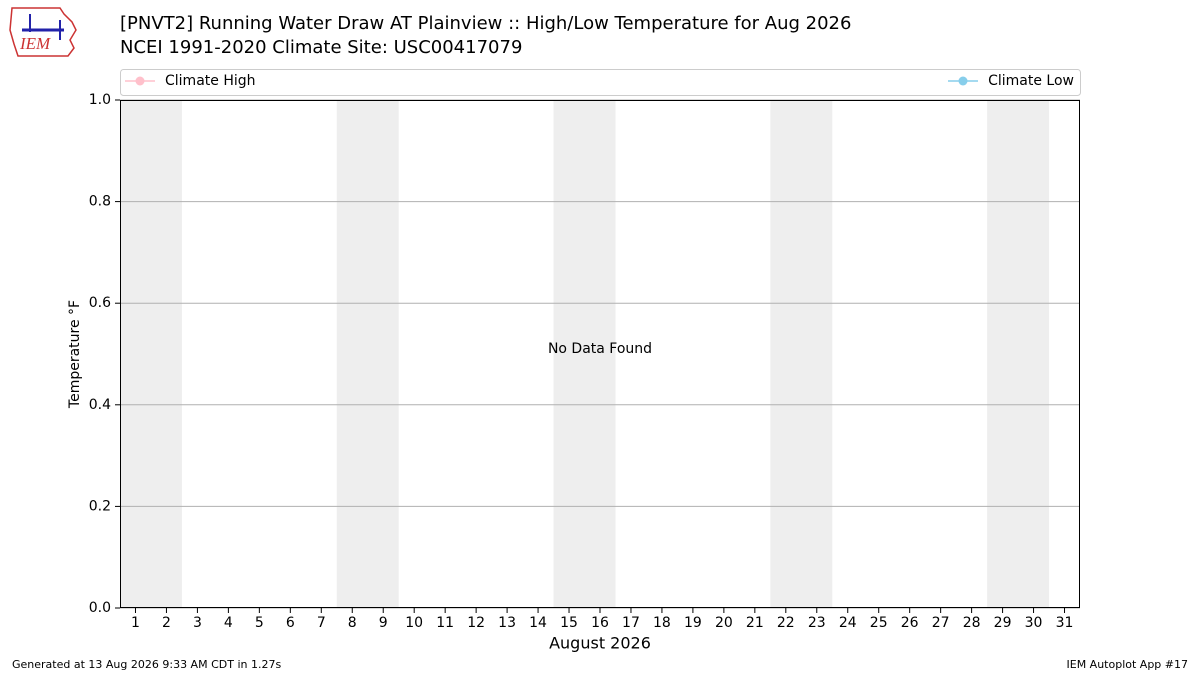 This screenshot has width=1200, height=675. Describe the element at coordinates (75, 354) in the screenshot. I see `y-axis-label: Temperature °F` at that location.